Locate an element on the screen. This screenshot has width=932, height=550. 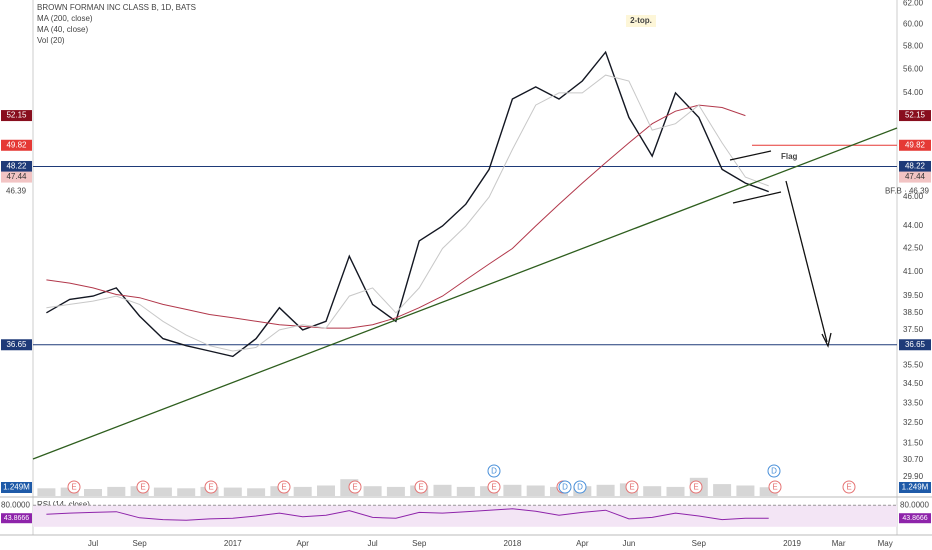
chart-title: BROWN FORMAN INC CLASS B, 1D, BATS is located at coordinates (116, 7).